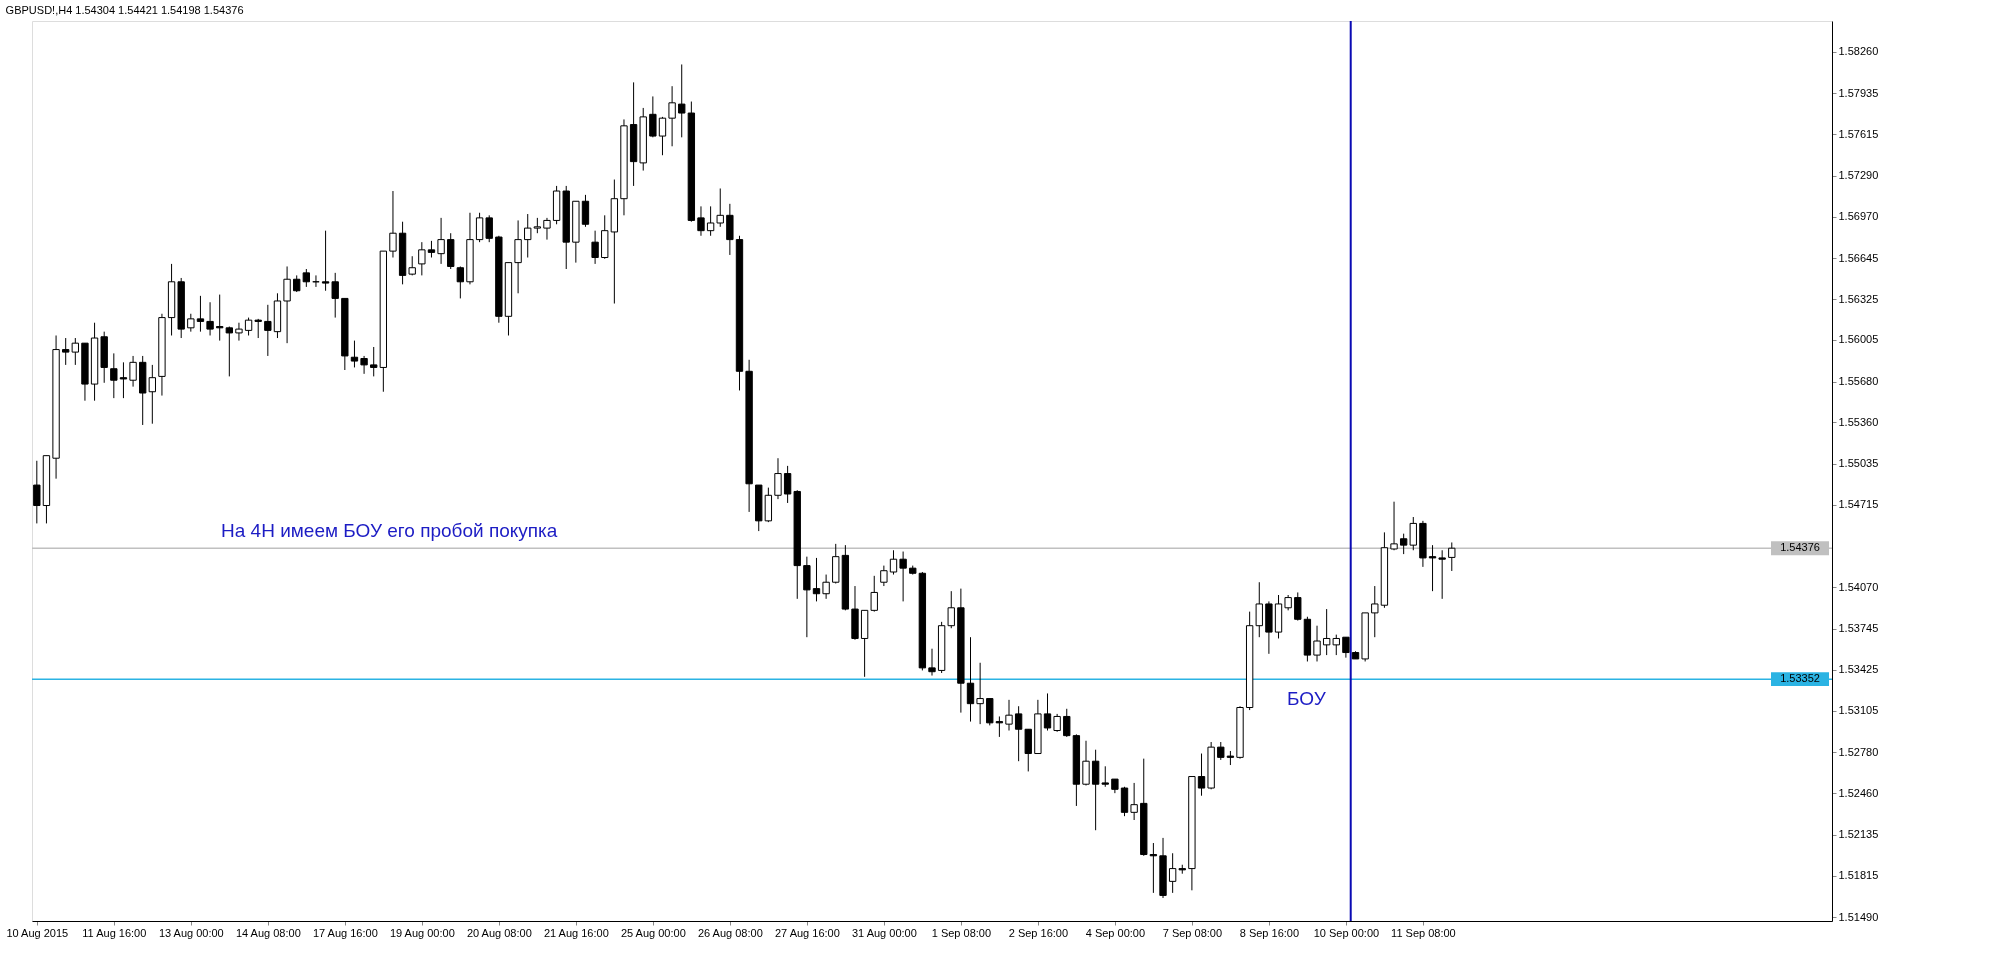 This screenshot has width=2000, height=972. Describe the element at coordinates (1115, 932) in the screenshot. I see `x-tick-label: 4 Sep 00:00` at that location.